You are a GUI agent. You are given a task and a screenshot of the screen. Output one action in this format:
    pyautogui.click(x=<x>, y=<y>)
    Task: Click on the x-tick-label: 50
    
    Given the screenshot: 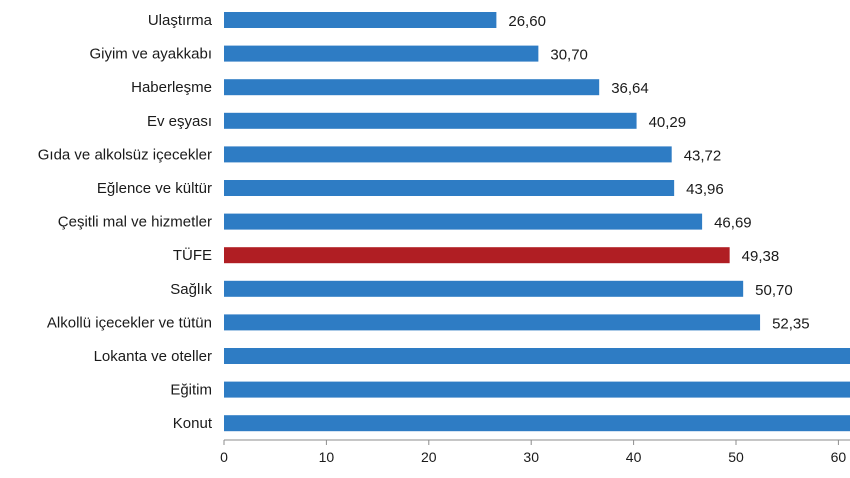 What is the action you would take?
    pyautogui.click(x=736, y=457)
    